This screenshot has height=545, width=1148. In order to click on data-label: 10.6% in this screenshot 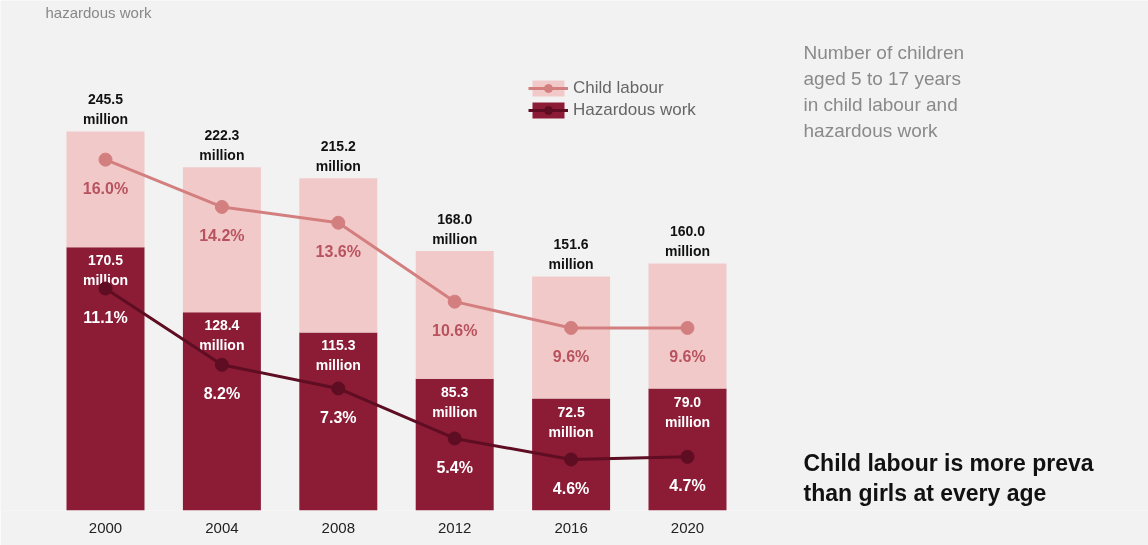, I will do `click(455, 331)`.